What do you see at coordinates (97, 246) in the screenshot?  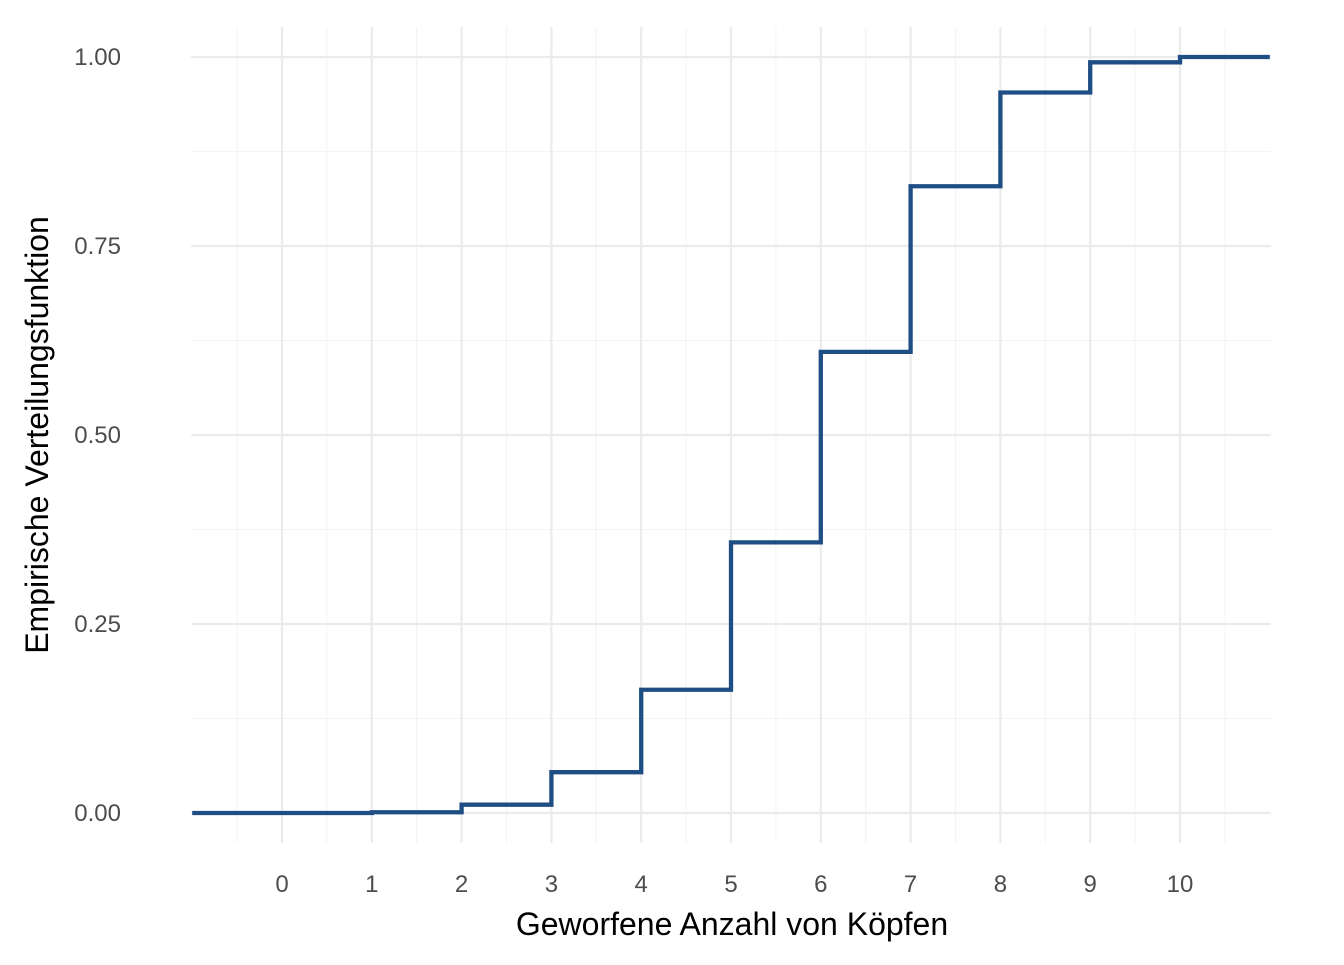 I see `y-tick-label: 0.75` at bounding box center [97, 246].